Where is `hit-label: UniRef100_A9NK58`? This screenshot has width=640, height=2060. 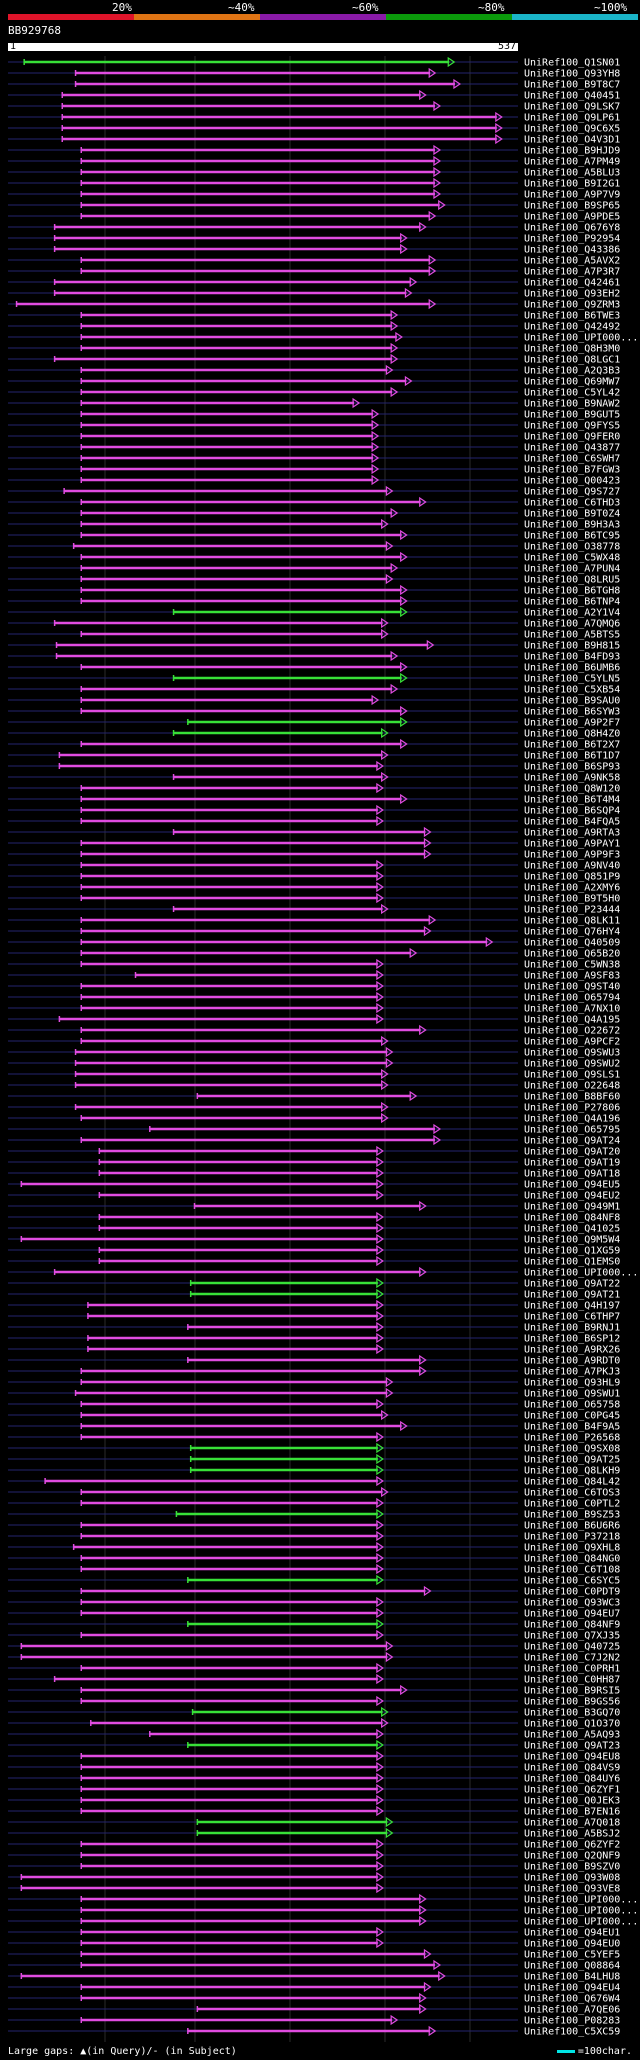 hit-label: UniRef100_A9NK58 is located at coordinates (572, 778).